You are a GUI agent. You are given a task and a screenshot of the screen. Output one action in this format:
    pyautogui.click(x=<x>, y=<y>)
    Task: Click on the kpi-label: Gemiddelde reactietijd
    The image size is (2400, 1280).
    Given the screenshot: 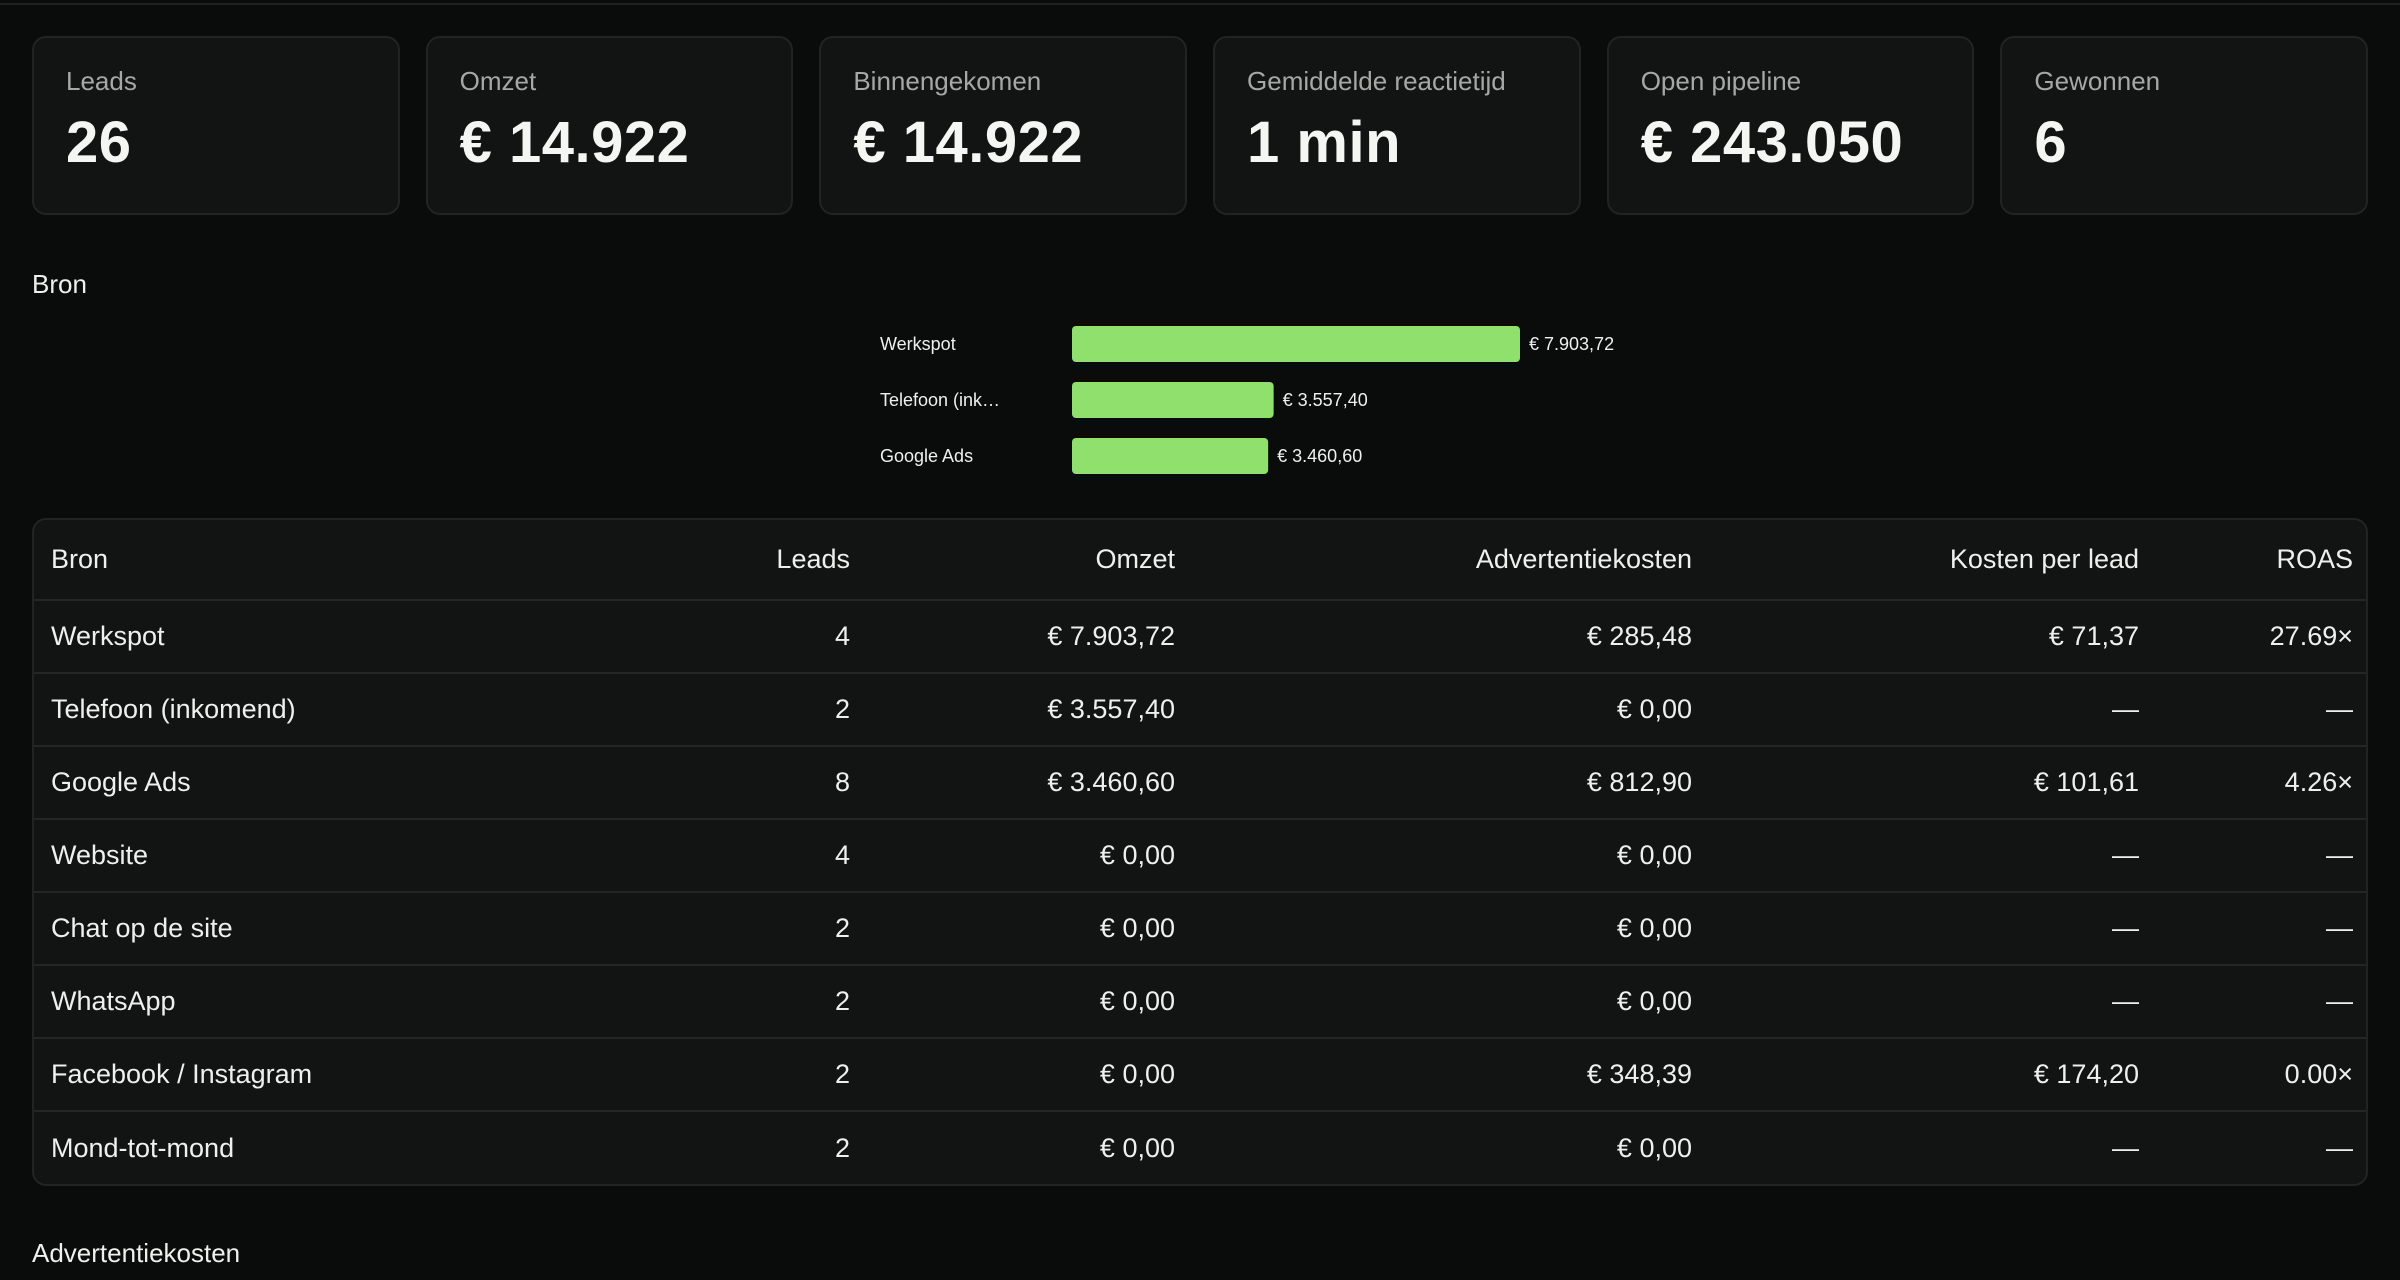 What is the action you would take?
    pyautogui.click(x=1376, y=81)
    